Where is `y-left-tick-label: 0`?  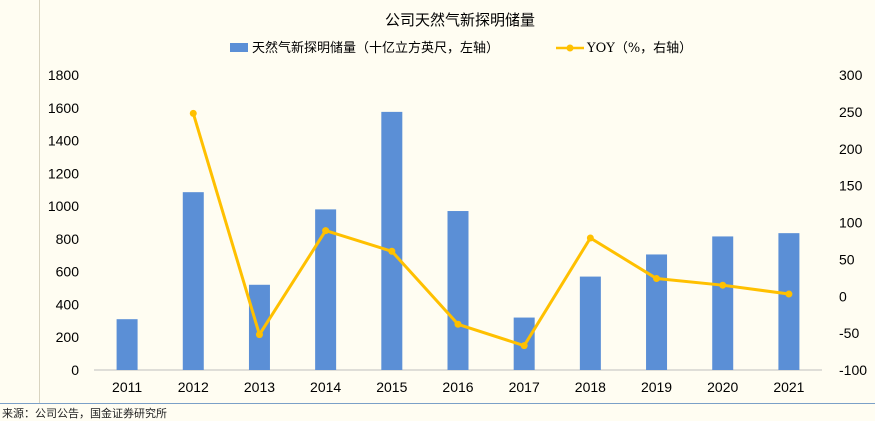
y-left-tick-label: 0 is located at coordinates (75, 370).